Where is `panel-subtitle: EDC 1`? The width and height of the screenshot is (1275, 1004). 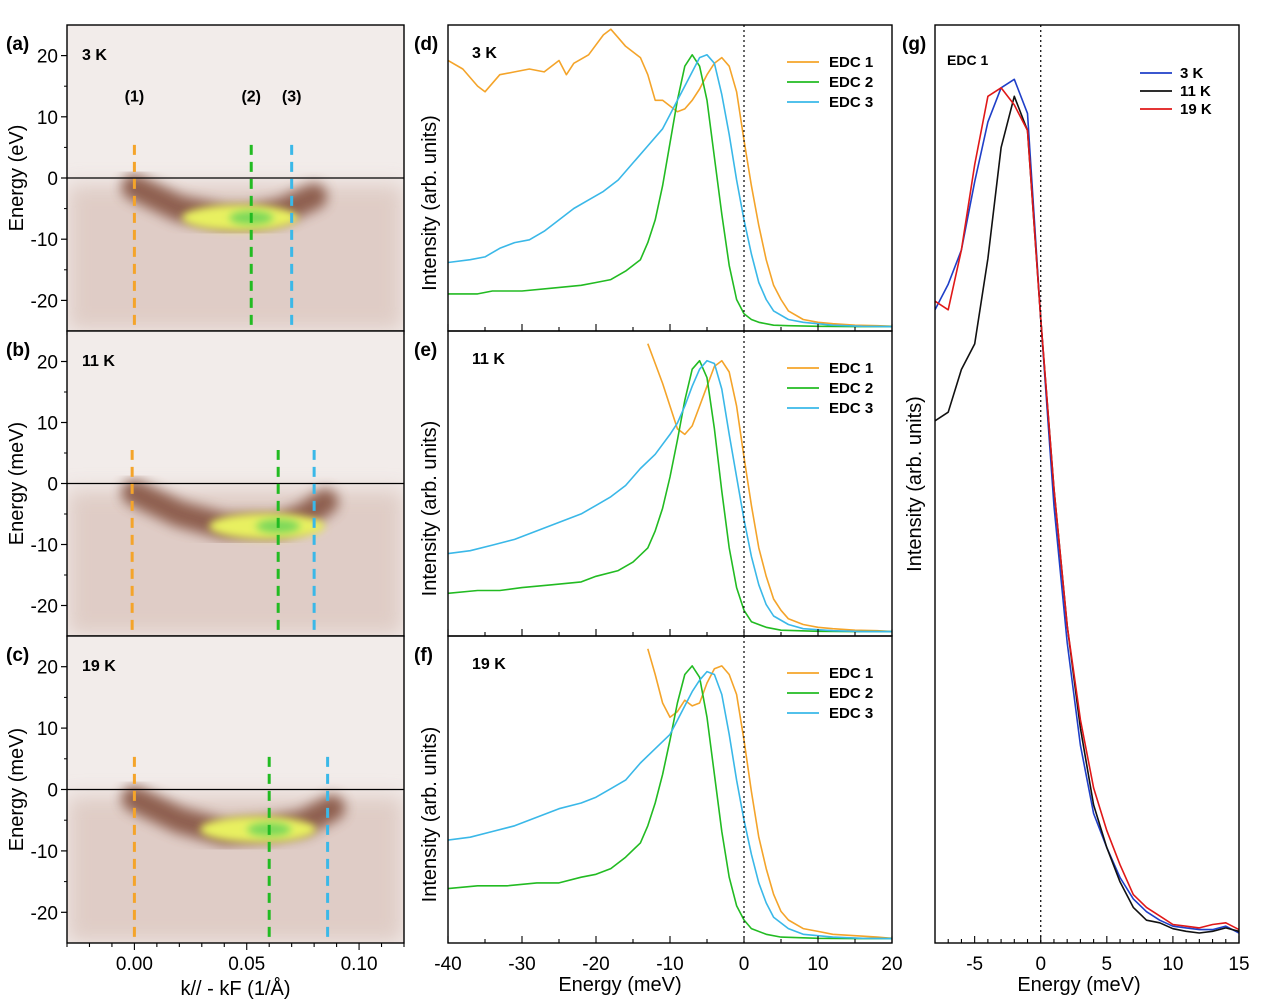
panel-subtitle: EDC 1 is located at coordinates (967, 60).